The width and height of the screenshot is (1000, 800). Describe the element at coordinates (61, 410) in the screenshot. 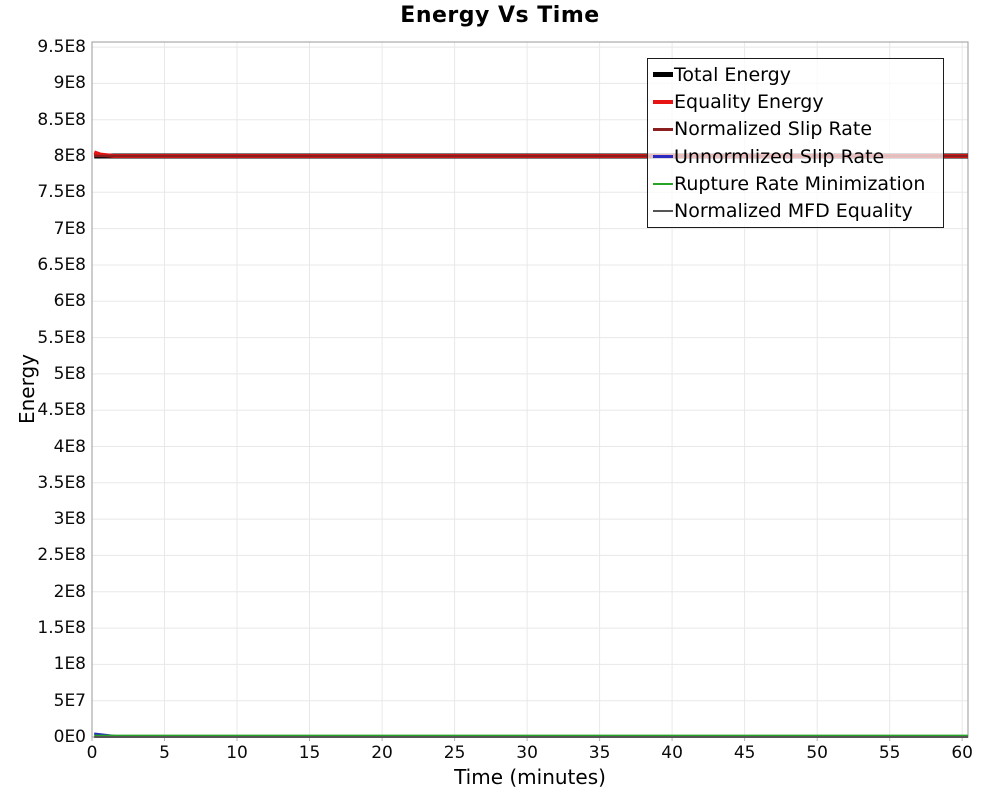

I see `y-tick-label: 4.5E8` at that location.